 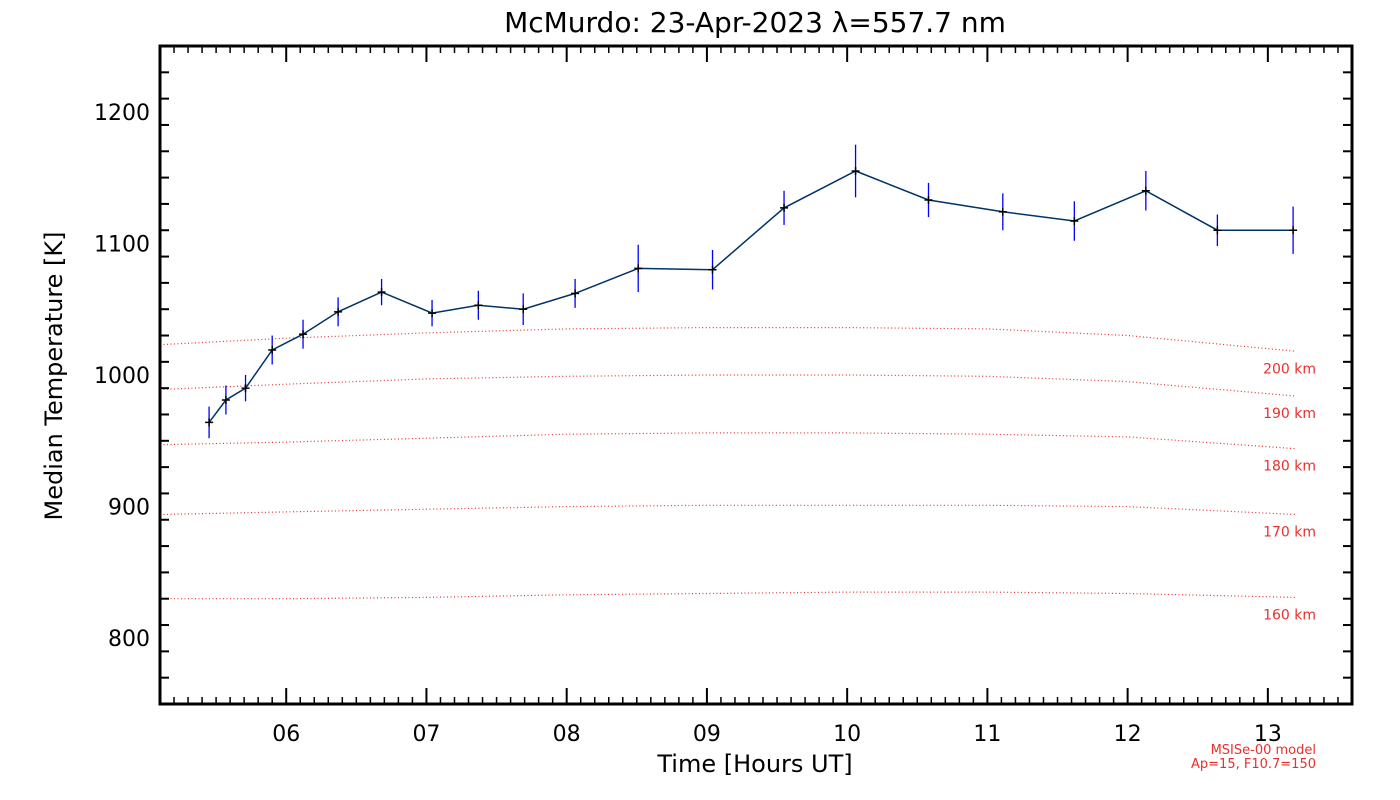 I want to click on x-tick-label: 09, so click(x=707, y=734).